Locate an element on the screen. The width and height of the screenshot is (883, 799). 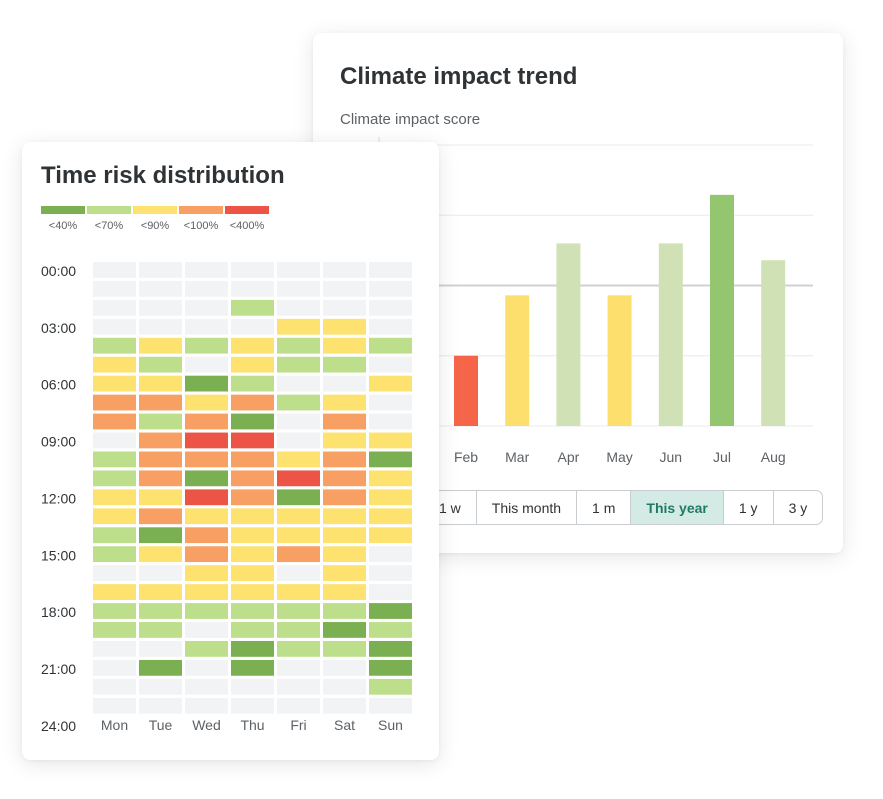
x-tick-label: Mar is located at coordinates (517, 457).